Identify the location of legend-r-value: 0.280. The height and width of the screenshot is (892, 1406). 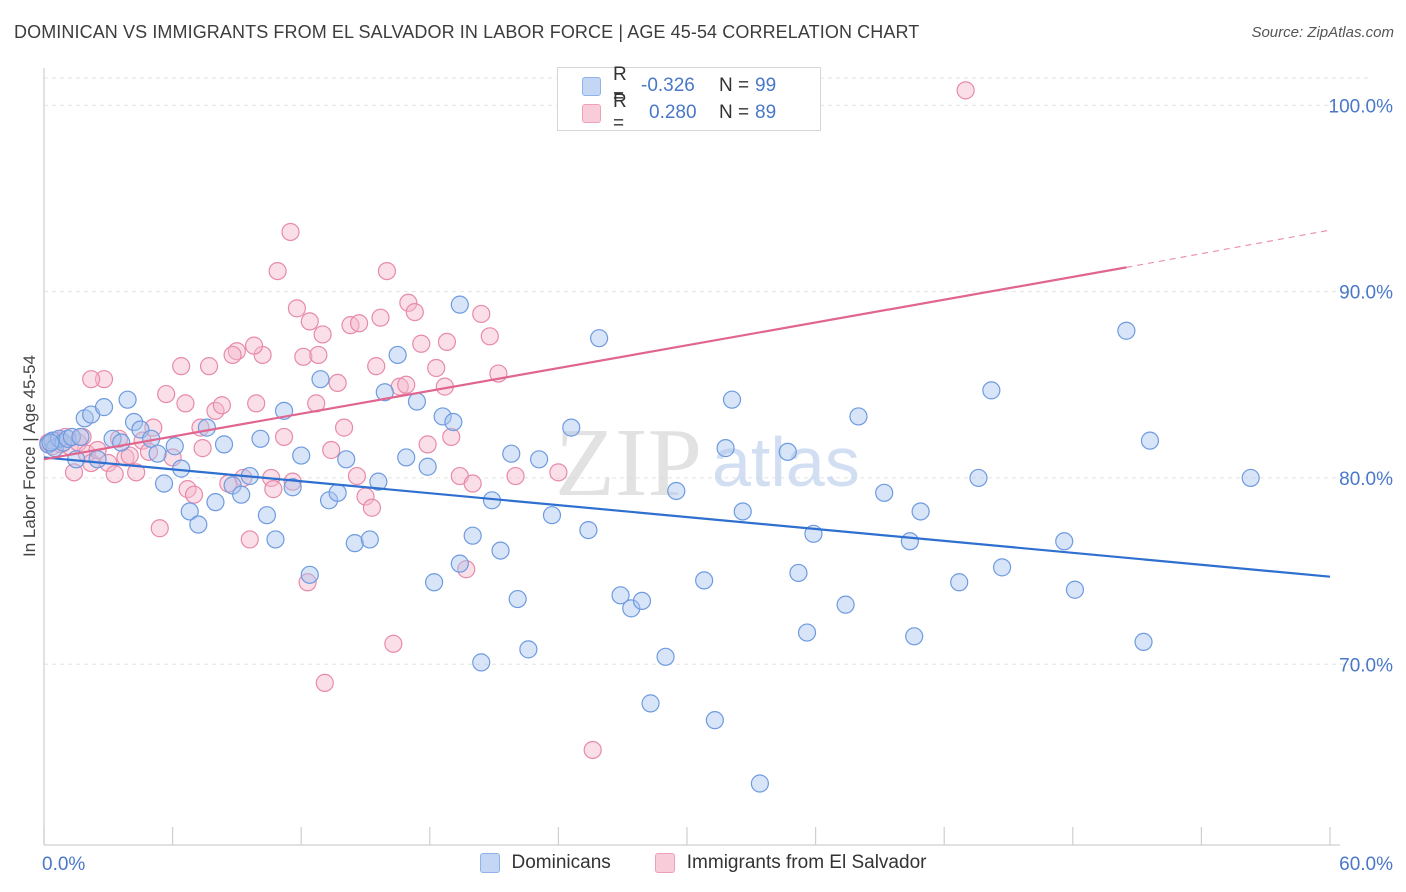
(673, 112).